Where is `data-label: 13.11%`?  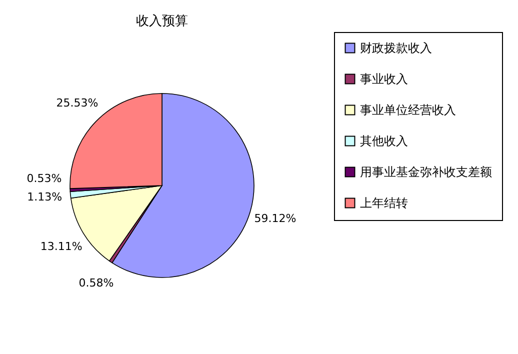
data-label: 13.11% is located at coordinates (61, 247).